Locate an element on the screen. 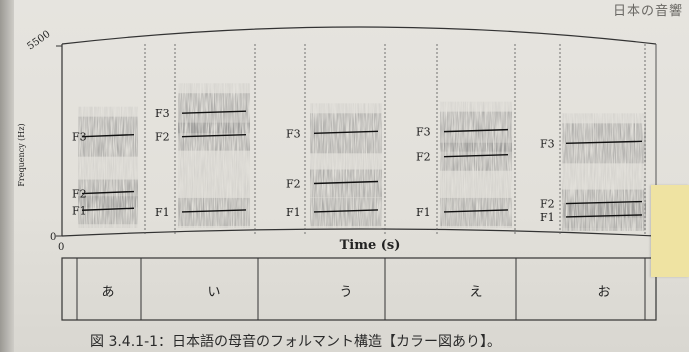 This screenshot has width=689, height=352. kana-label: う is located at coordinates (345, 292).